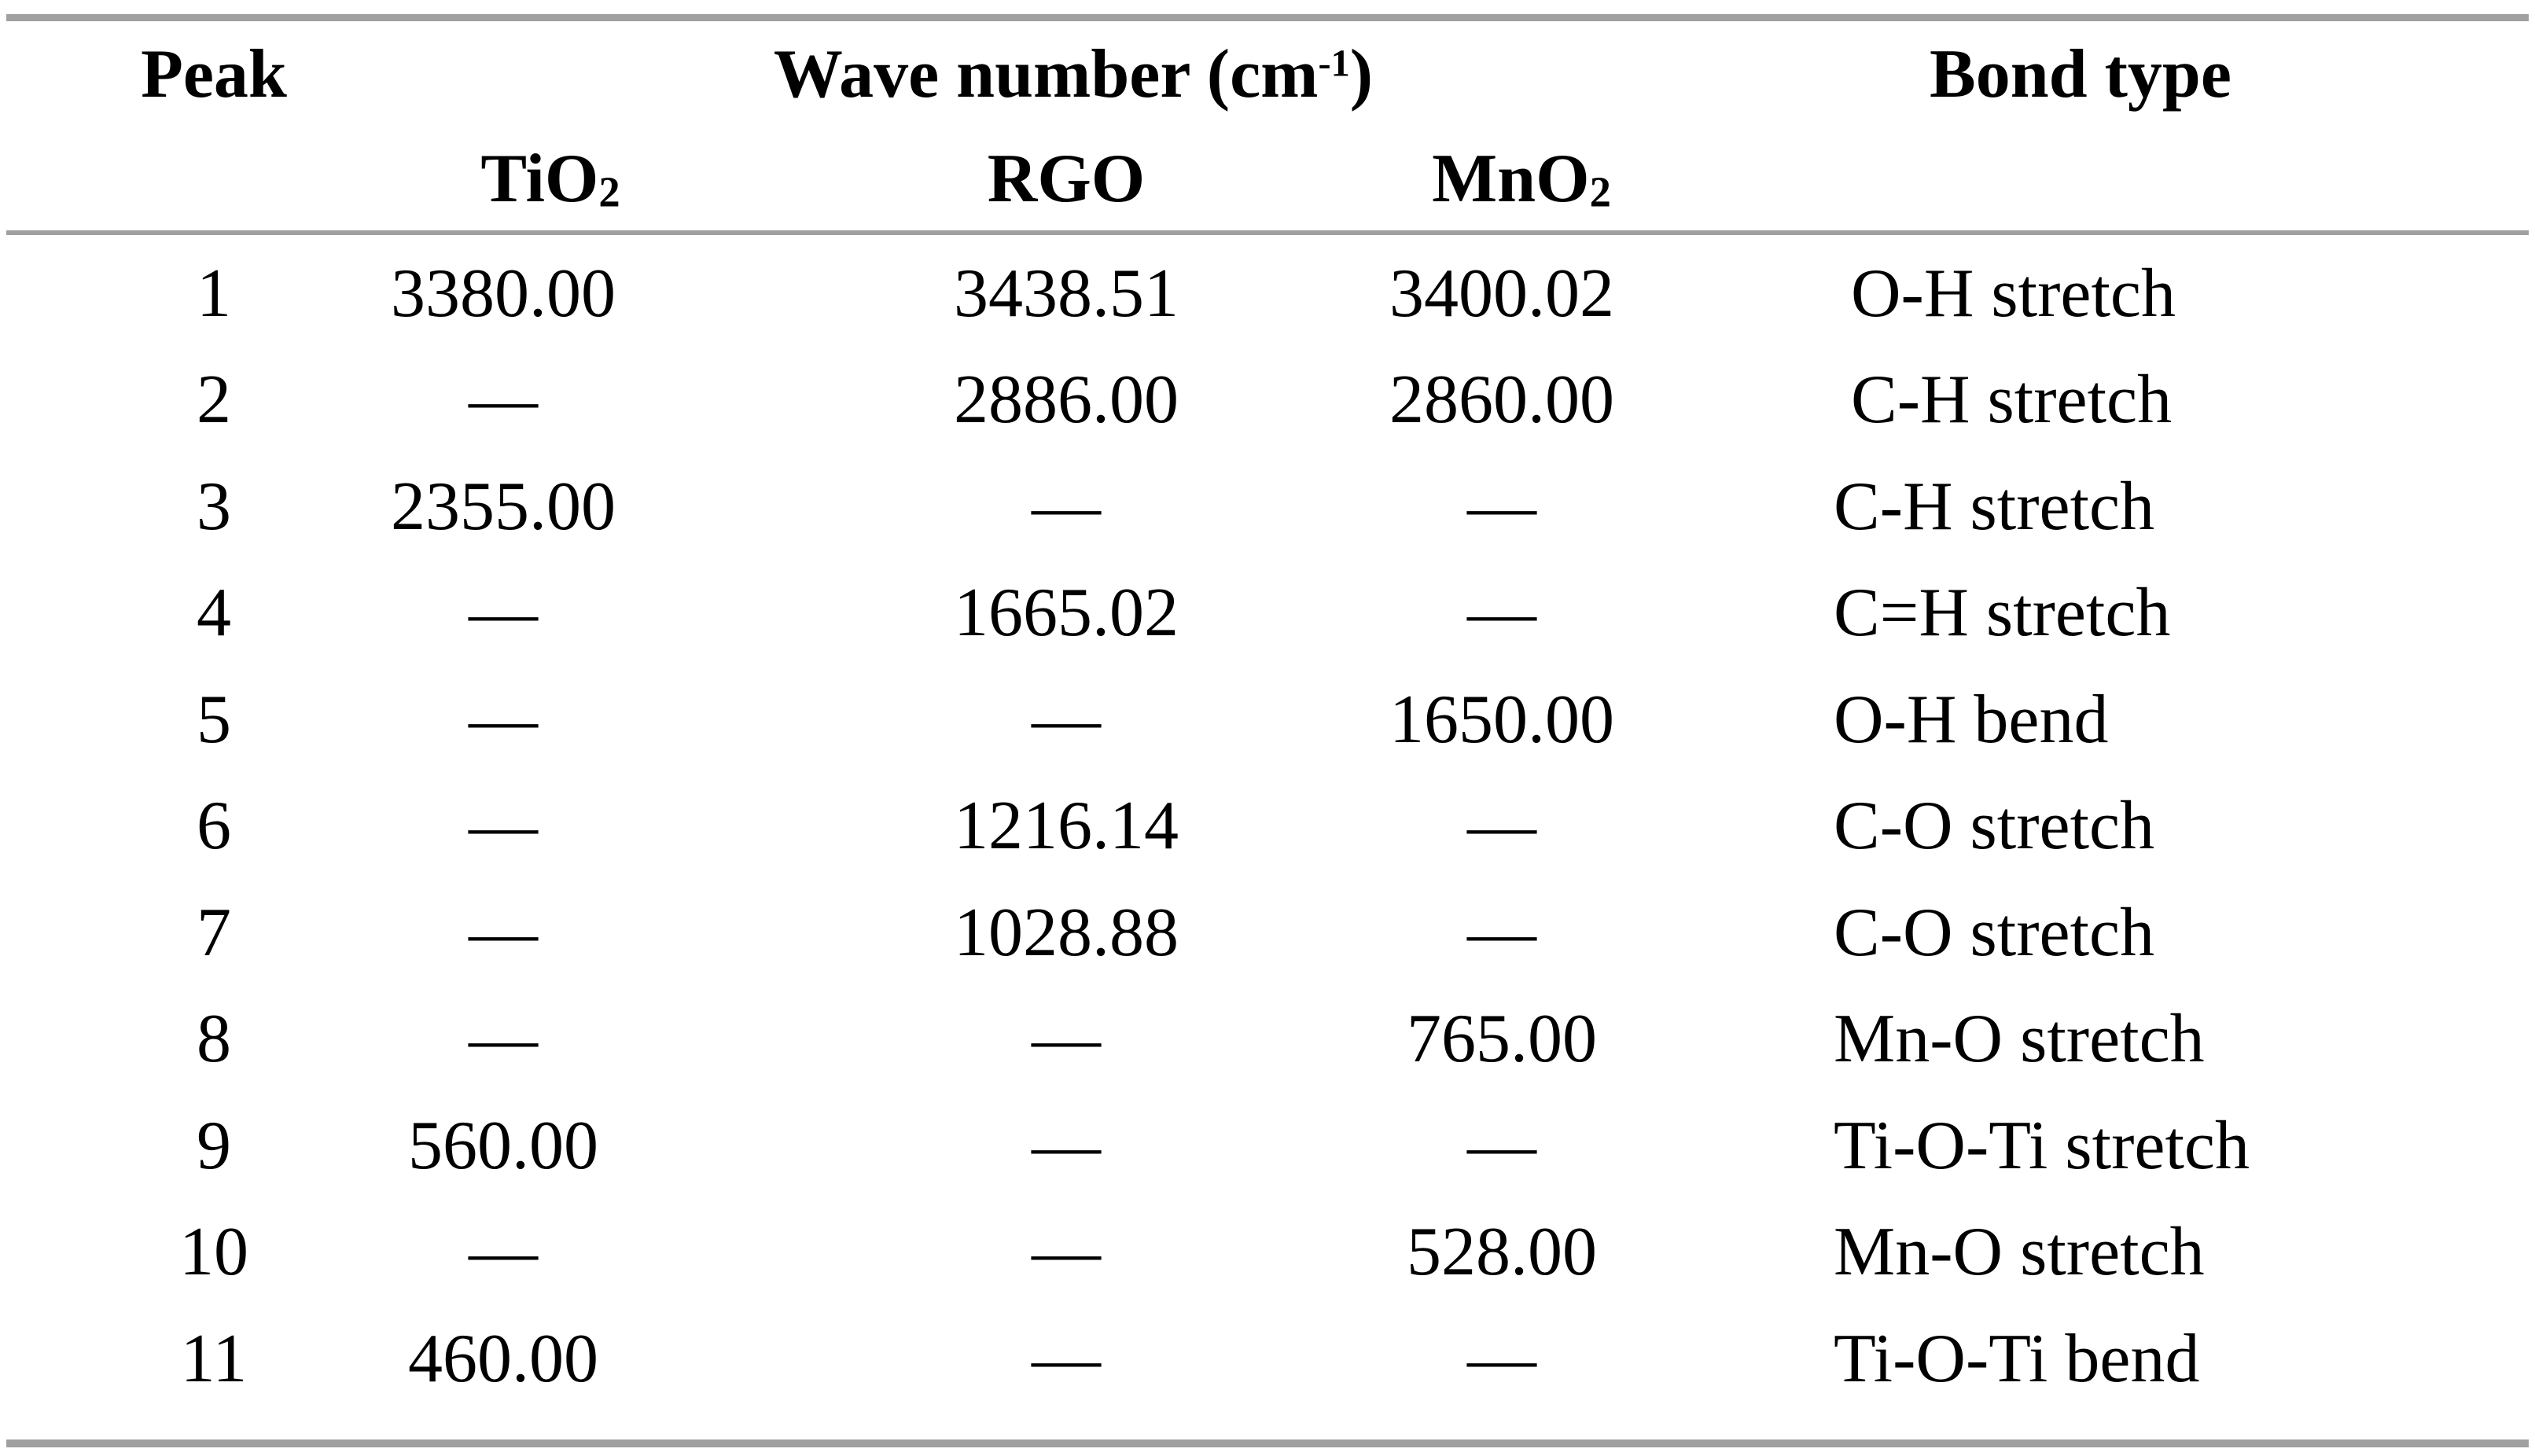 The width and height of the screenshot is (2535, 1456). Describe the element at coordinates (214, 1358) in the screenshot. I see `peak-number: 11` at that location.